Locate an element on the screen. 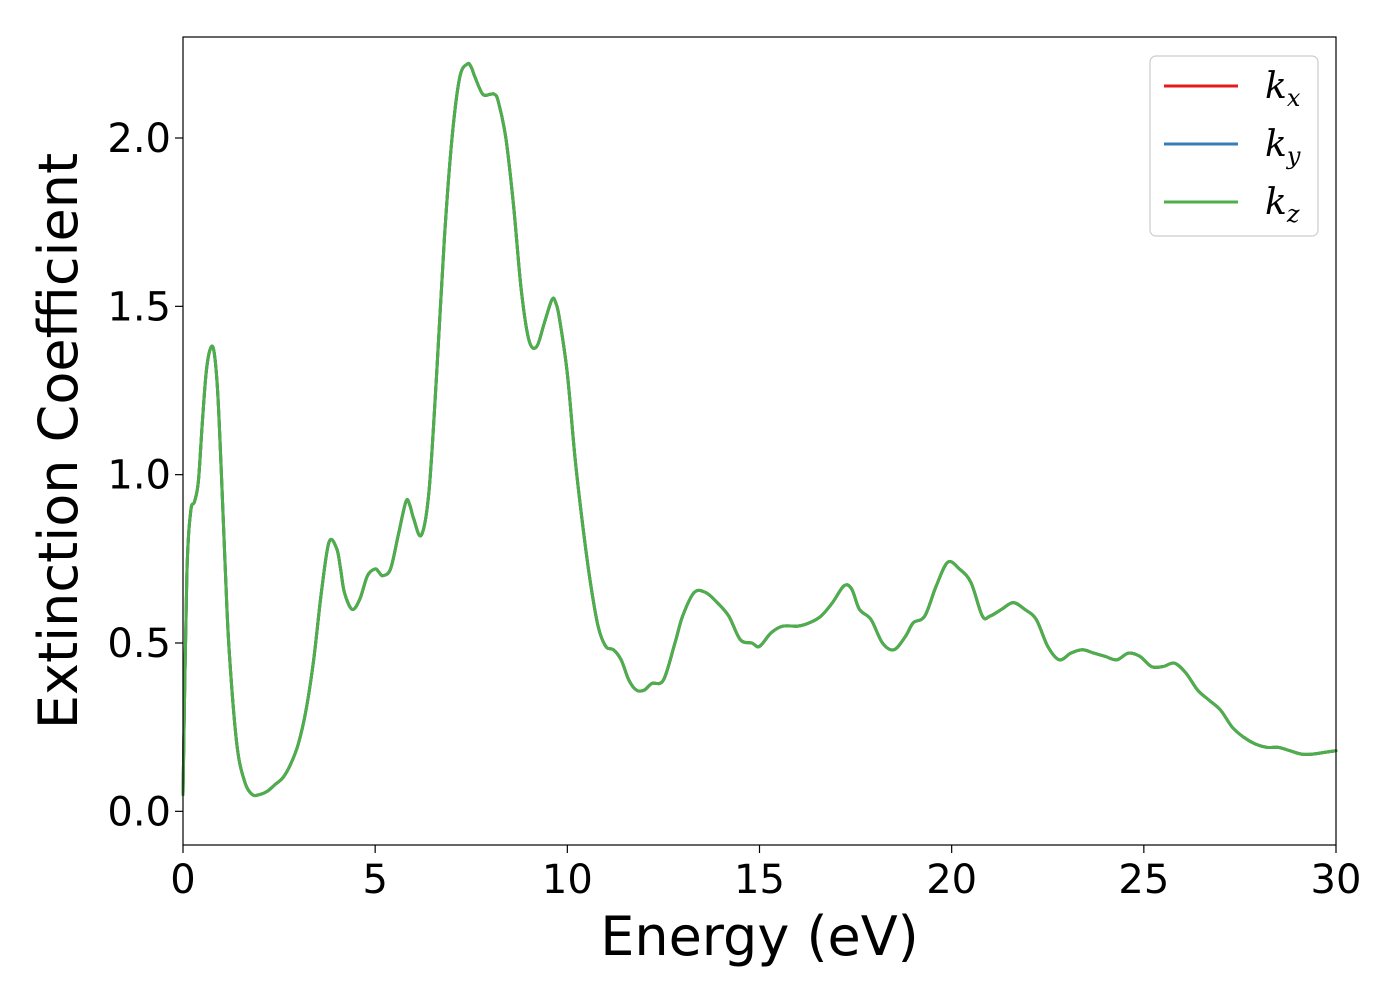 The width and height of the screenshot is (1400, 1000). legend-box is located at coordinates (1234, 146).